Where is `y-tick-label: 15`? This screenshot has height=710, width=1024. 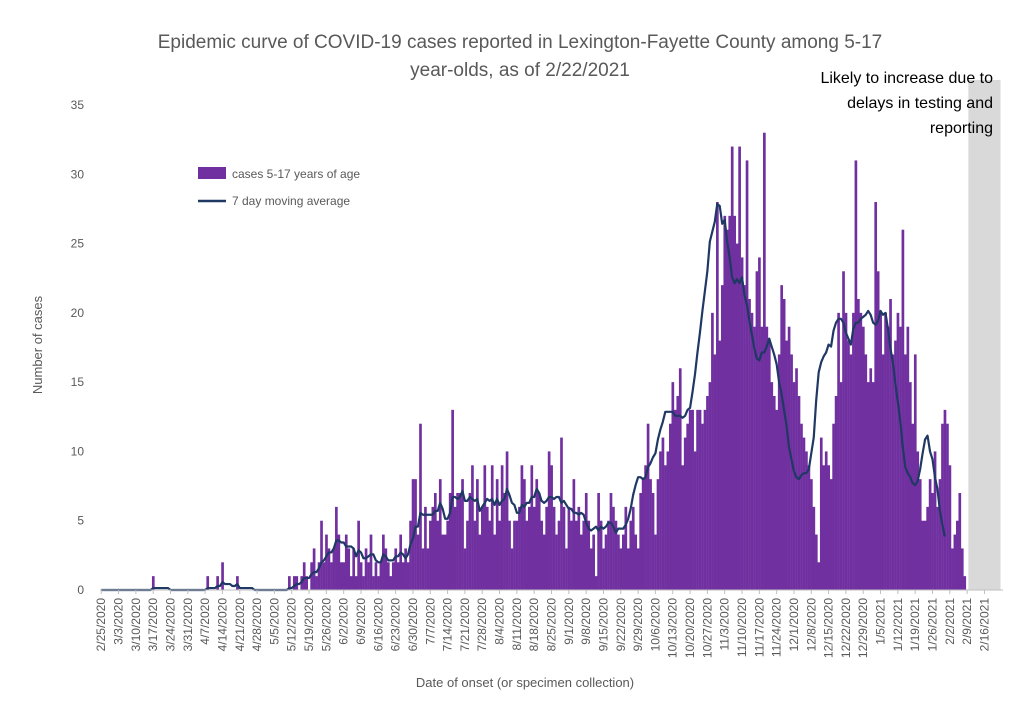 y-tick-label: 15 is located at coordinates (78, 382).